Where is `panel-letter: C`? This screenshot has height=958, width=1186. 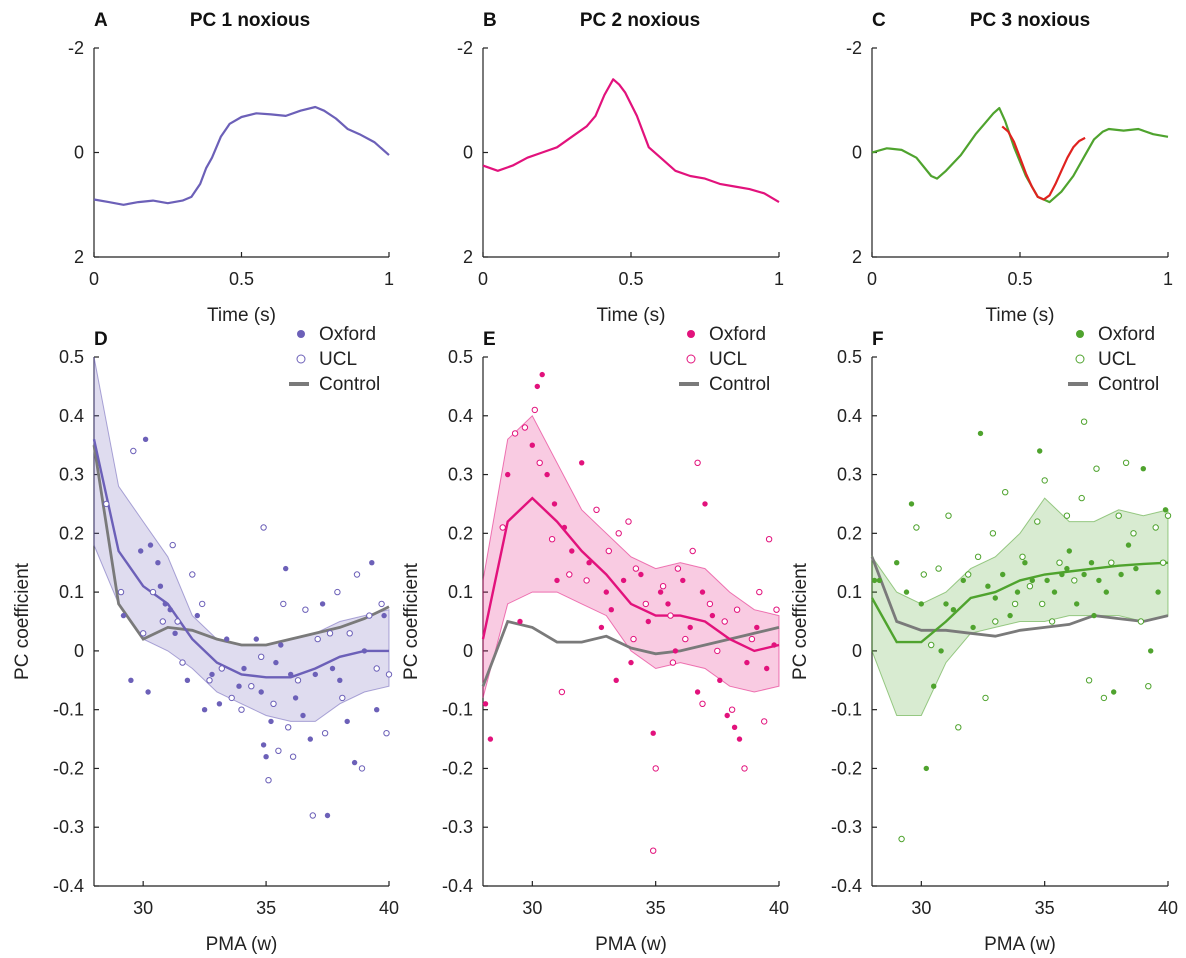
panel-letter: C is located at coordinates (879, 20).